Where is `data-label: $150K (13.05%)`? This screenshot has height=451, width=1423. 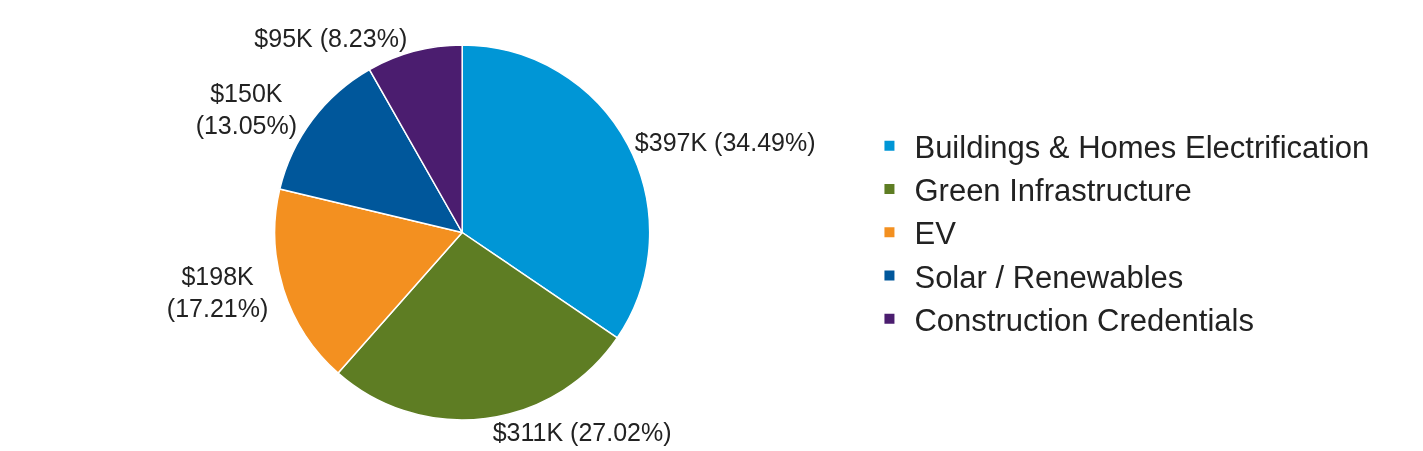
data-label: $150K (13.05%) is located at coordinates (246, 109).